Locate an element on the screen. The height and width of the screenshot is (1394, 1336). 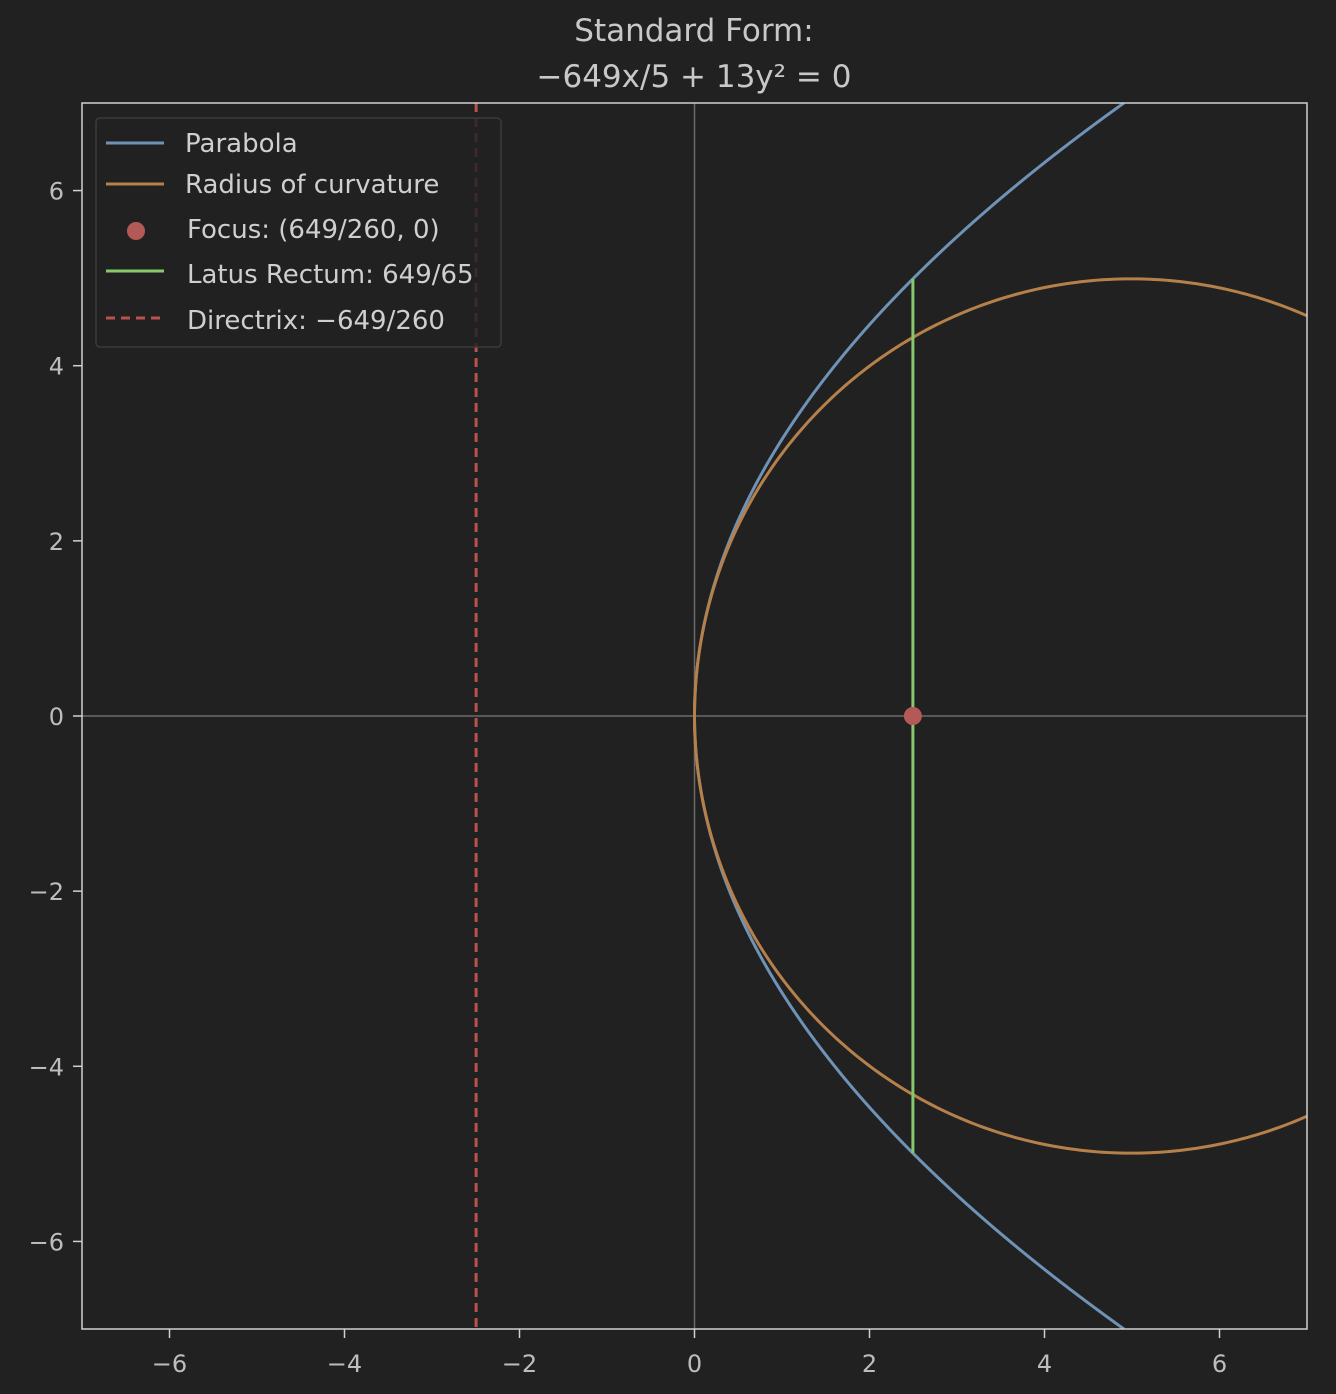
y-tick-label: 2 is located at coordinates (56, 542).